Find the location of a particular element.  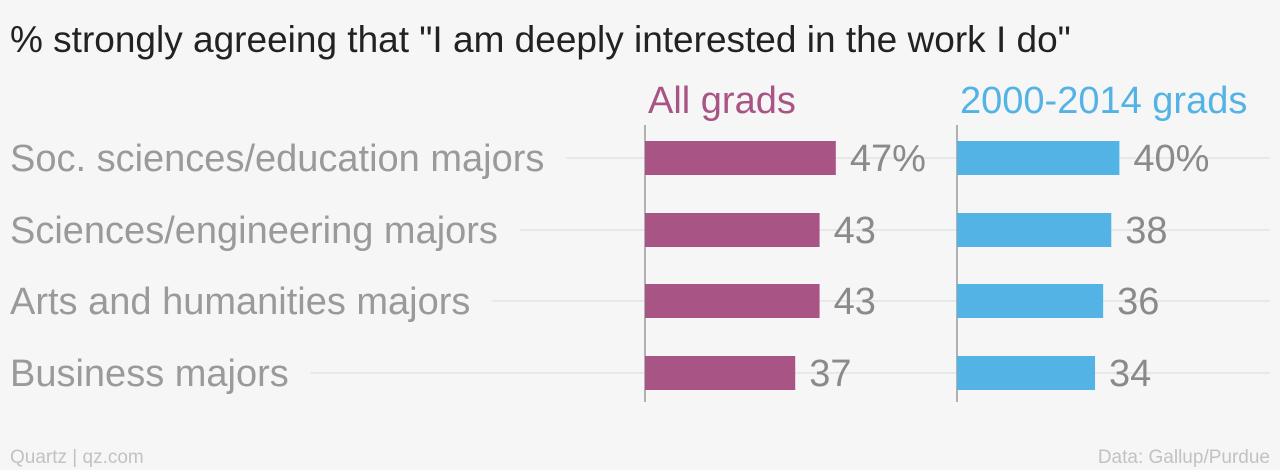

category-label: Sciences/engineering majors is located at coordinates (254, 231).